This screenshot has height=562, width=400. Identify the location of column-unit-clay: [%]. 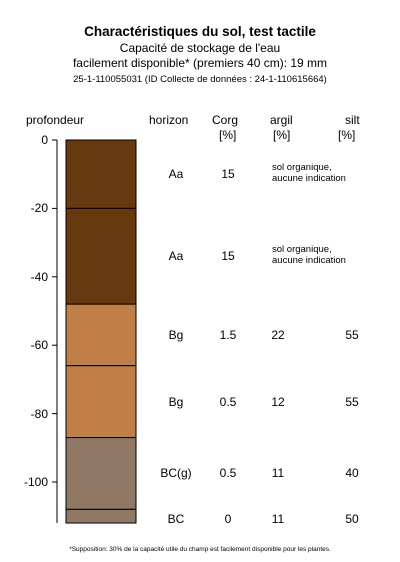
(282, 135).